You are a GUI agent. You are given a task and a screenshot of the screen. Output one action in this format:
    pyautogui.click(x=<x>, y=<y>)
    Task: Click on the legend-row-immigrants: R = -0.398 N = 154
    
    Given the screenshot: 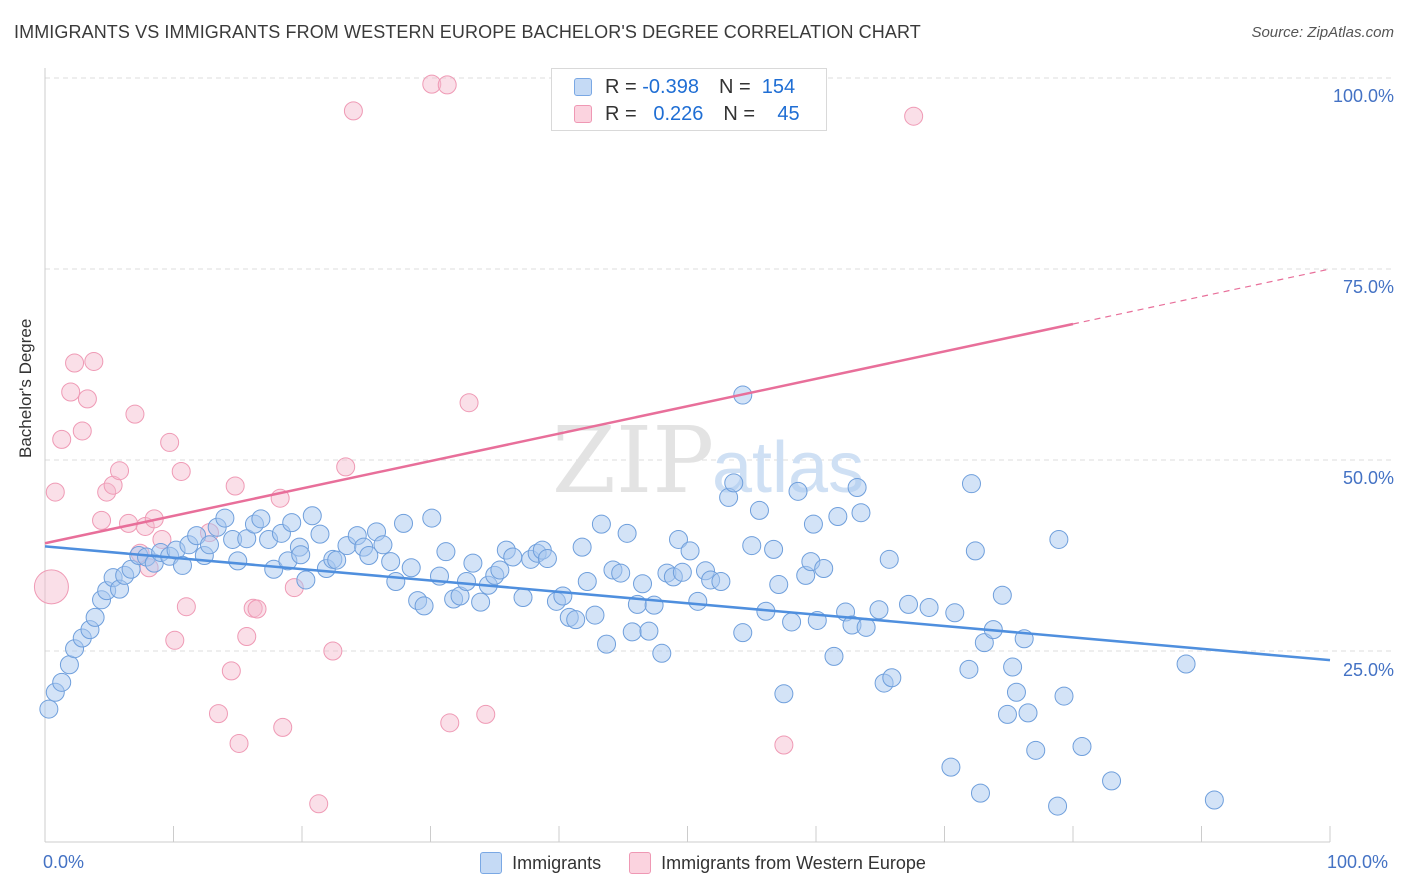 What is the action you would take?
    pyautogui.click(x=684, y=87)
    